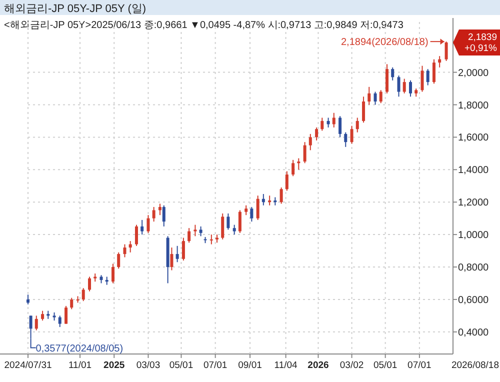 The height and width of the screenshot is (382, 500). Describe the element at coordinates (475, 365) in the screenshot. I see `text: 2026/08/18` at that location.